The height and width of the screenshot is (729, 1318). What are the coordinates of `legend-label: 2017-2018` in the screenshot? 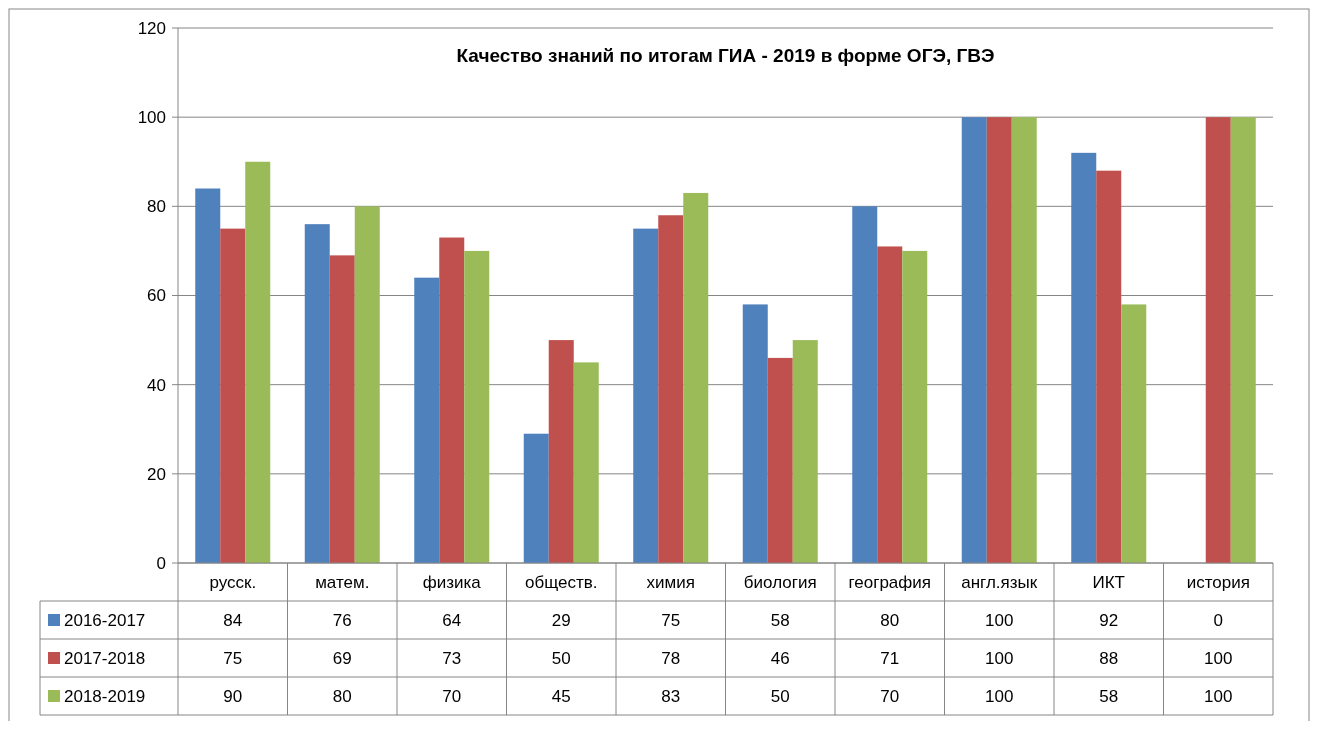 It's located at (105, 658).